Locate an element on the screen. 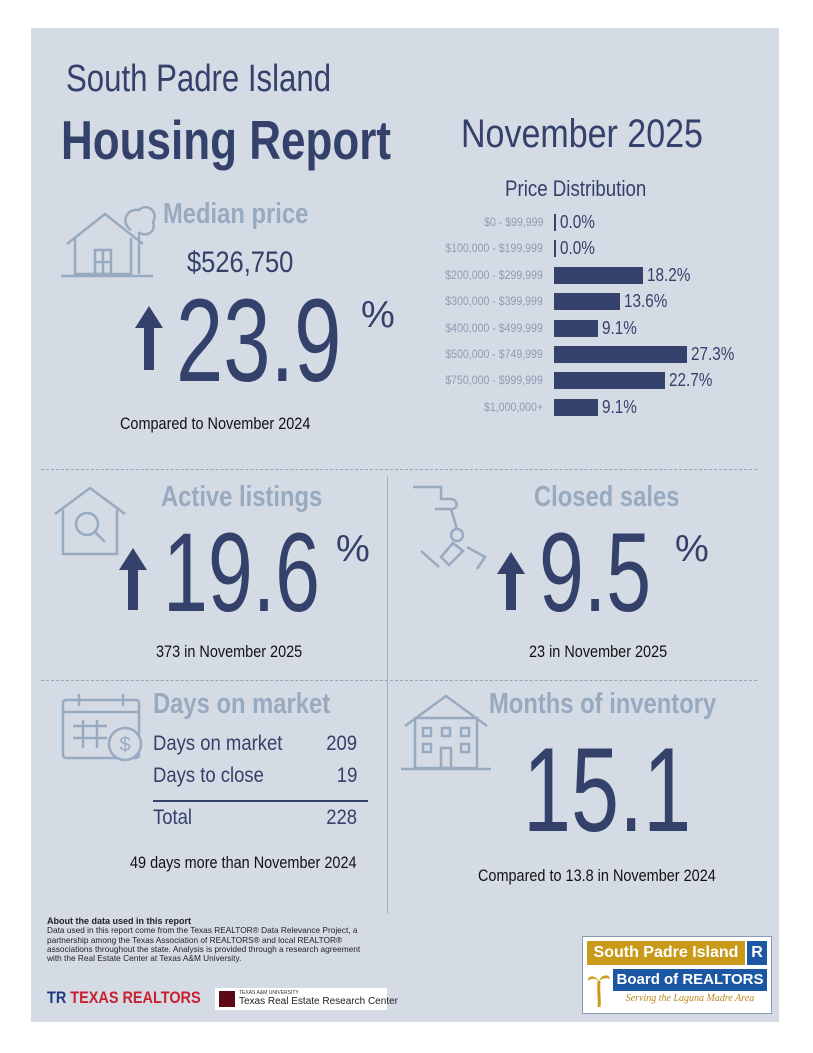 Image resolution: width=813 pixels, height=1053 pixels. price-dist-row: $750,000 - $999,999 22.7% is located at coordinates (405, 380).